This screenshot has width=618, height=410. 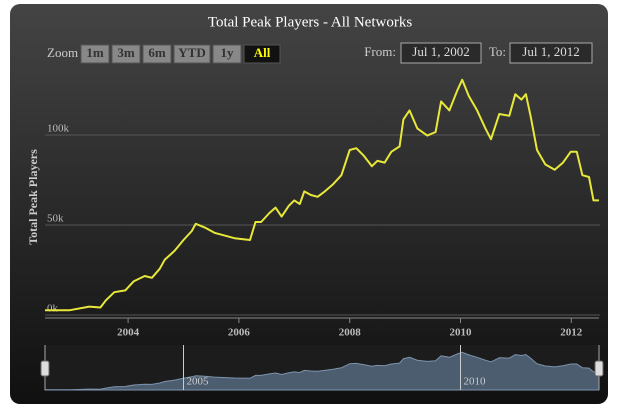 What do you see at coordinates (239, 333) in the screenshot?
I see `x-tick-label: 2006` at bounding box center [239, 333].